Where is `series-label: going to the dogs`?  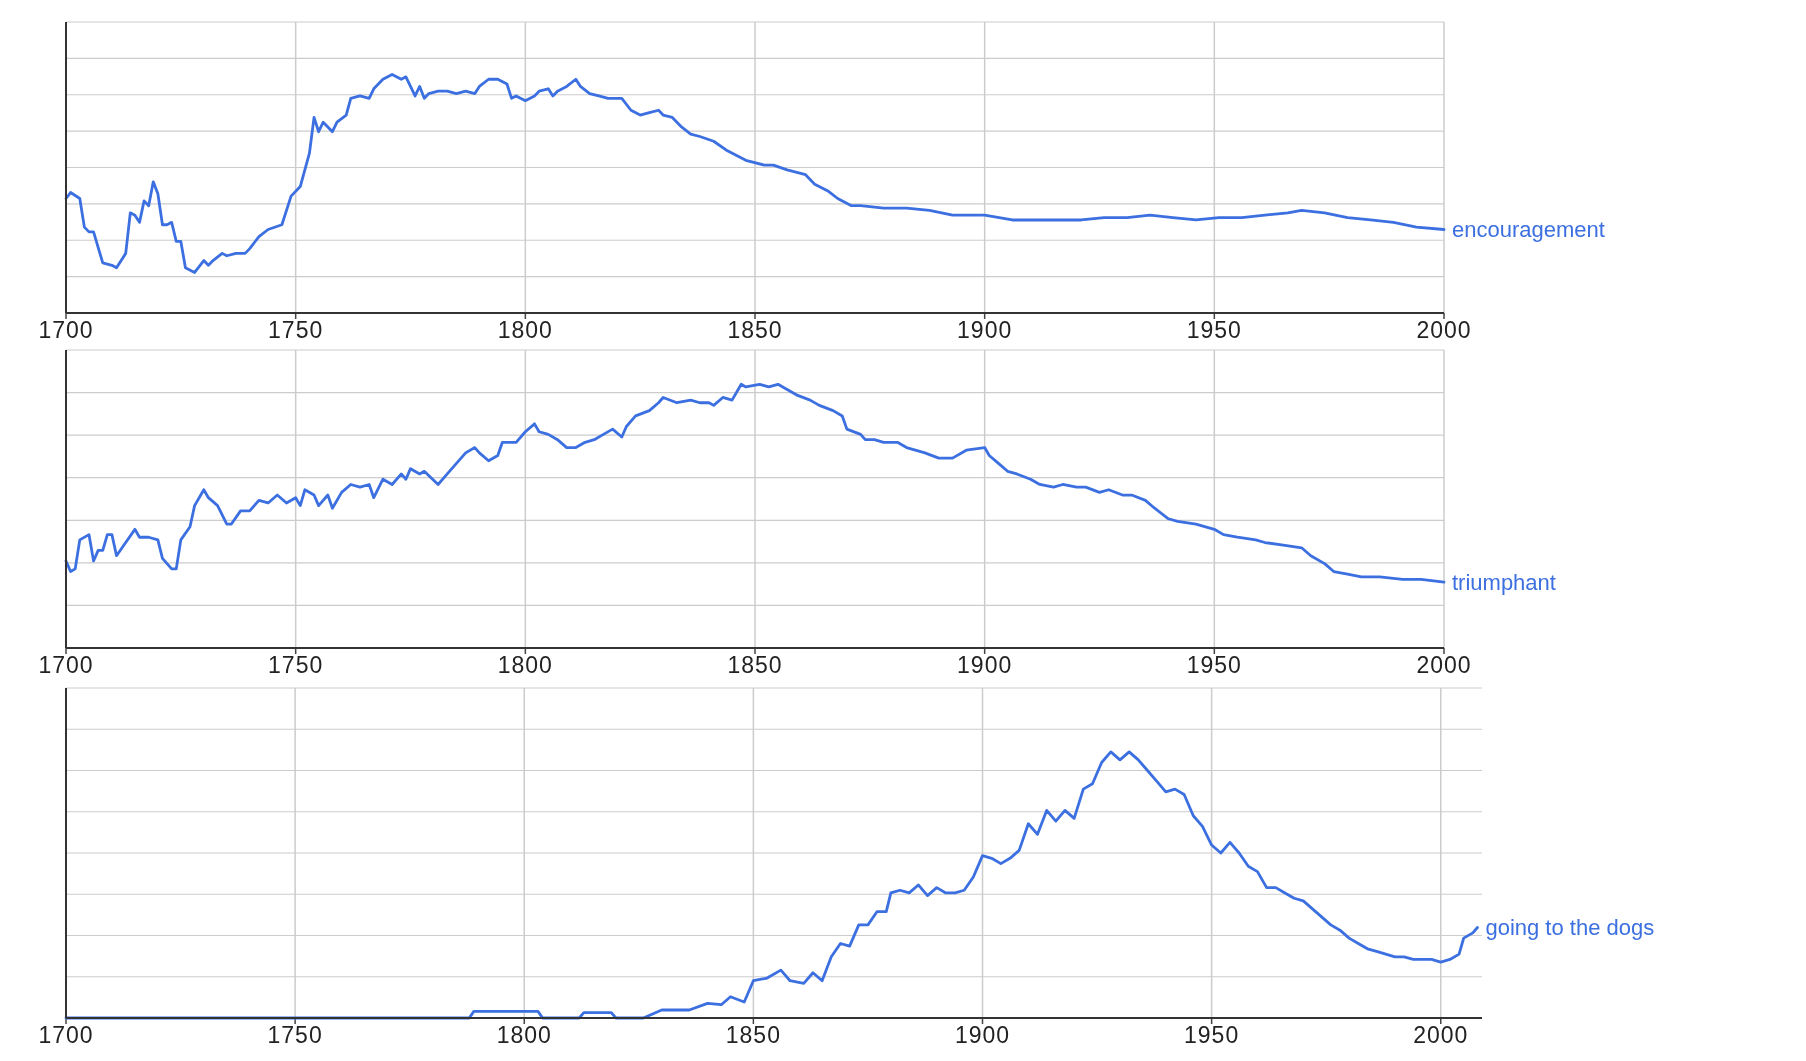
series-label: going to the dogs is located at coordinates (1570, 928).